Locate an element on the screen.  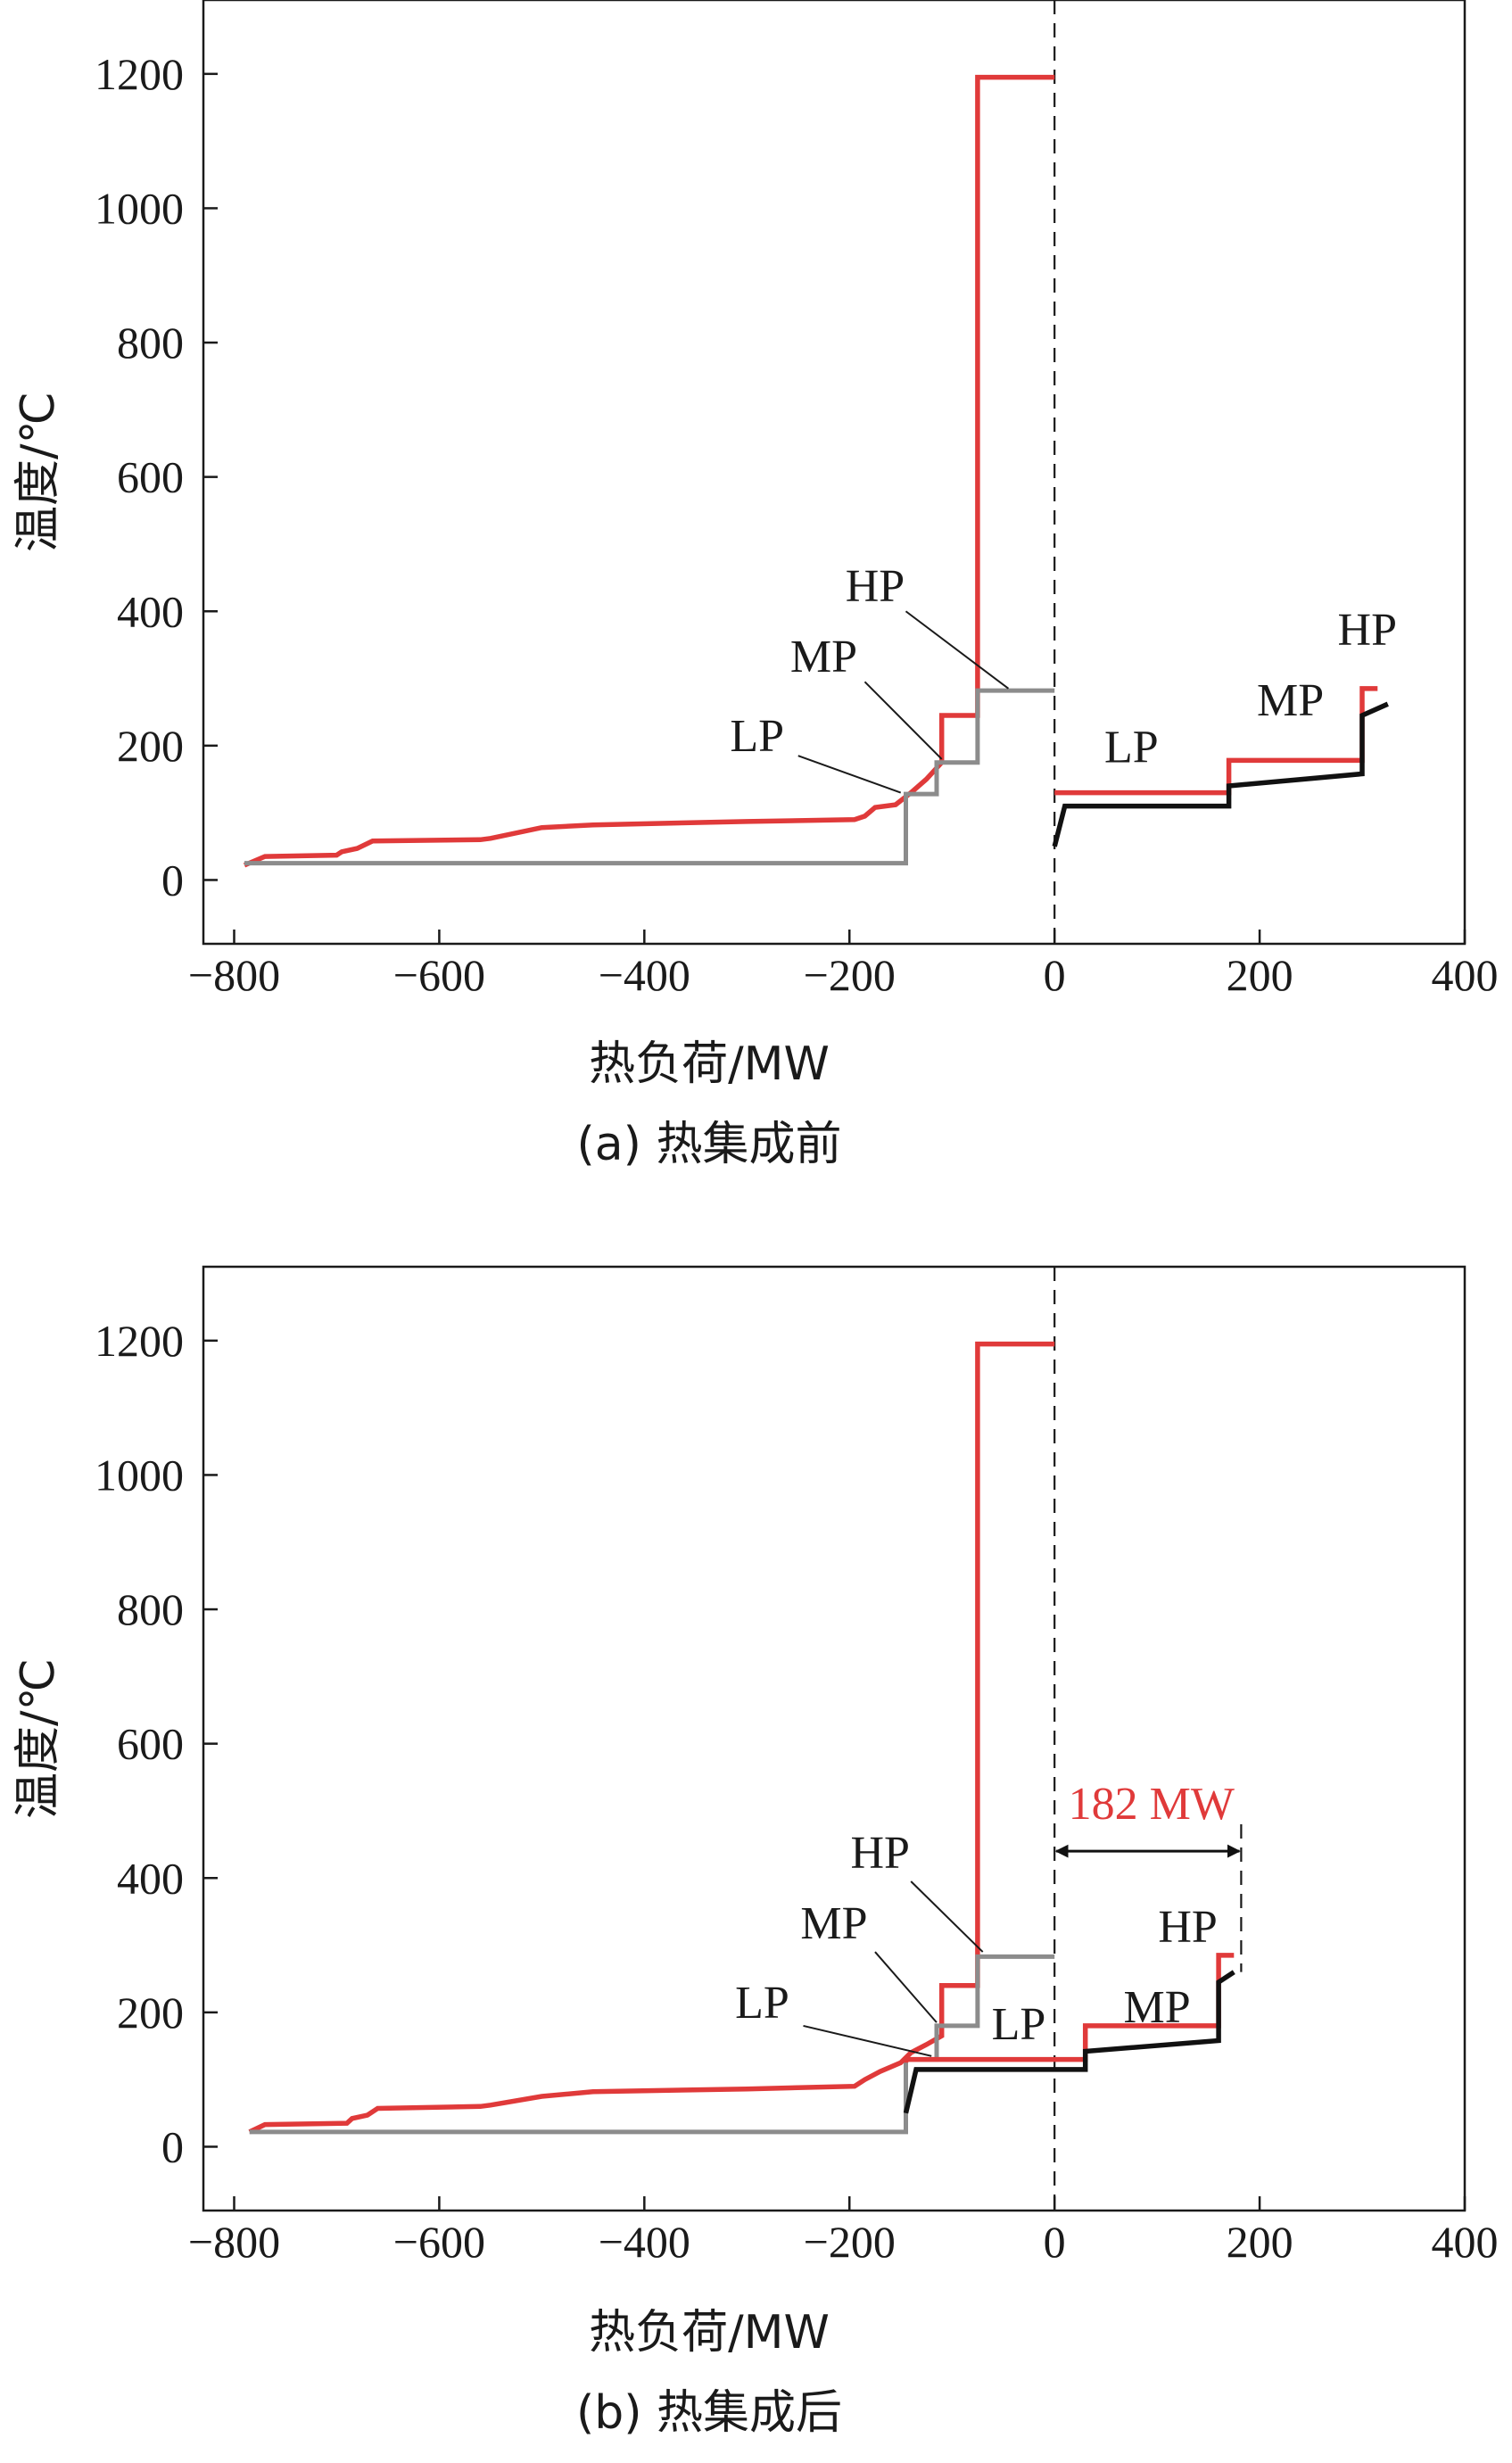
panel-caption: (b) 热集成后 is located at coordinates (709, 2413).